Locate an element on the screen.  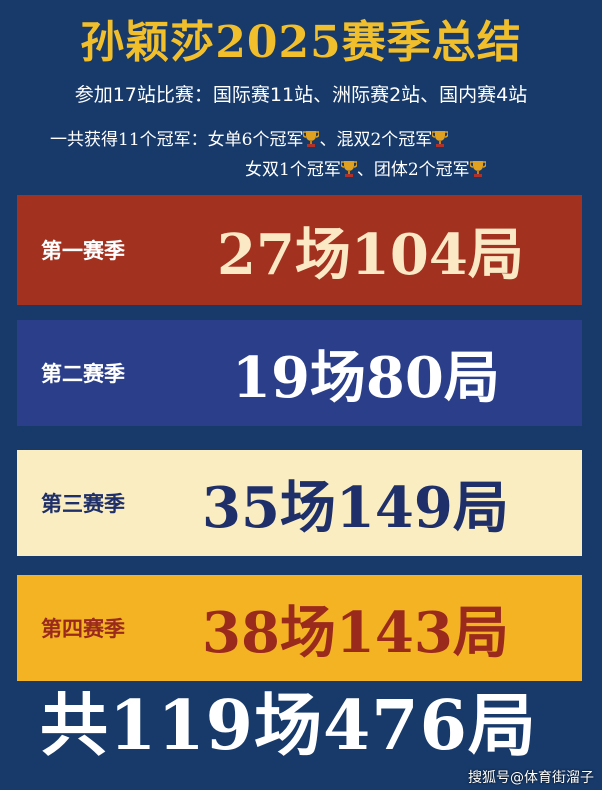
season-stats: 27场104局 is located at coordinates (370, 254).